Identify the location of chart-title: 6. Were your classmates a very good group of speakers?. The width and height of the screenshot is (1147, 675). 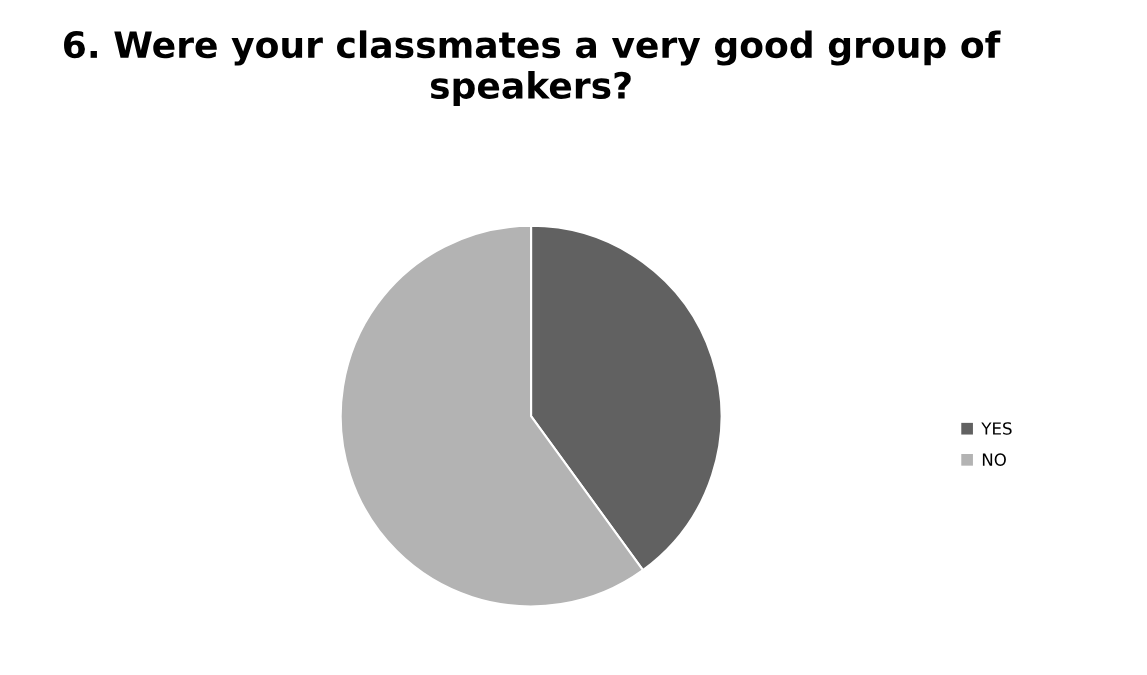
(532, 68).